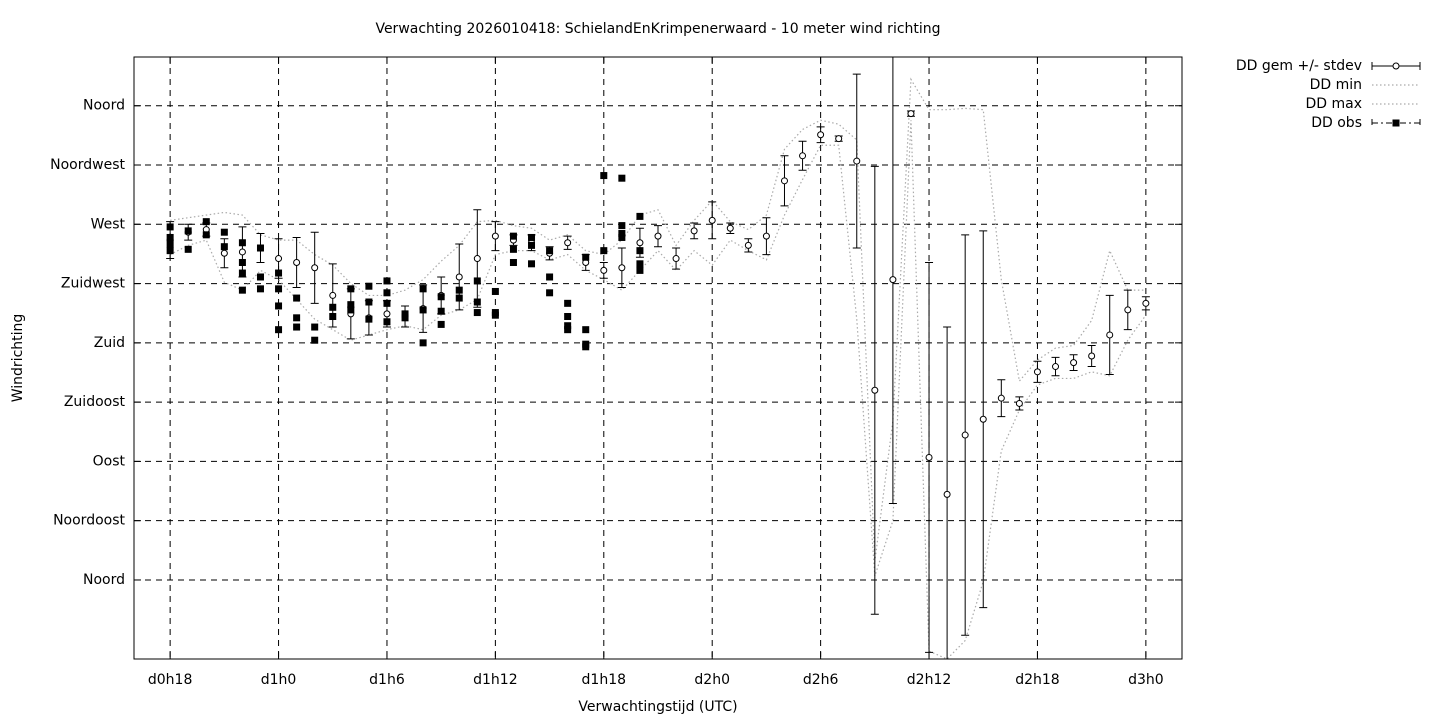 This screenshot has height=720, width=1440. I want to click on x-tick-label: d1h6, so click(387, 680).